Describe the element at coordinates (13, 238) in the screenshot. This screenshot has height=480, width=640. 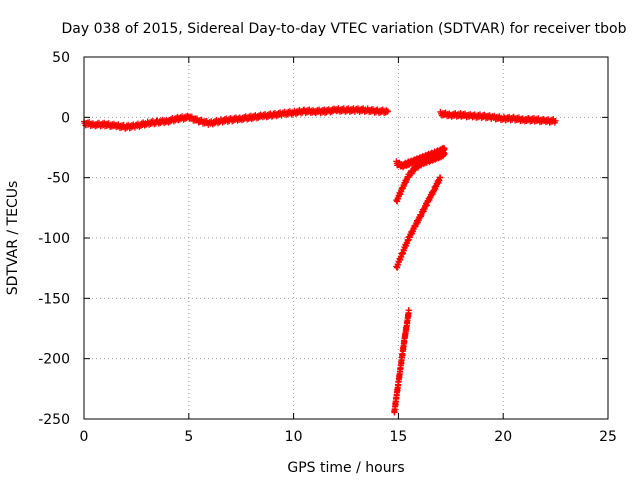
I see `y-axis-label: SDTVAR / TECUs` at that location.